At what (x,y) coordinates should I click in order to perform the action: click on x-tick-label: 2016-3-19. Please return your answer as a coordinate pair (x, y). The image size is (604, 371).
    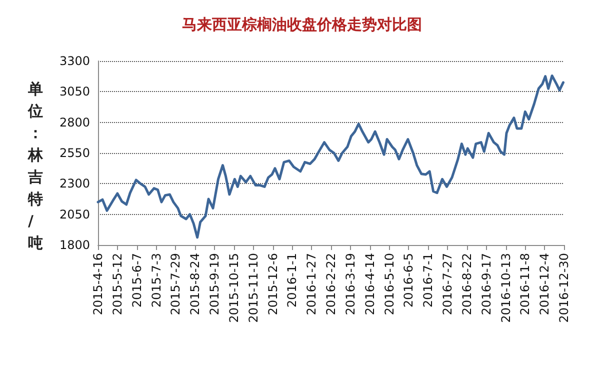
    Looking at the image, I should click on (350, 284).